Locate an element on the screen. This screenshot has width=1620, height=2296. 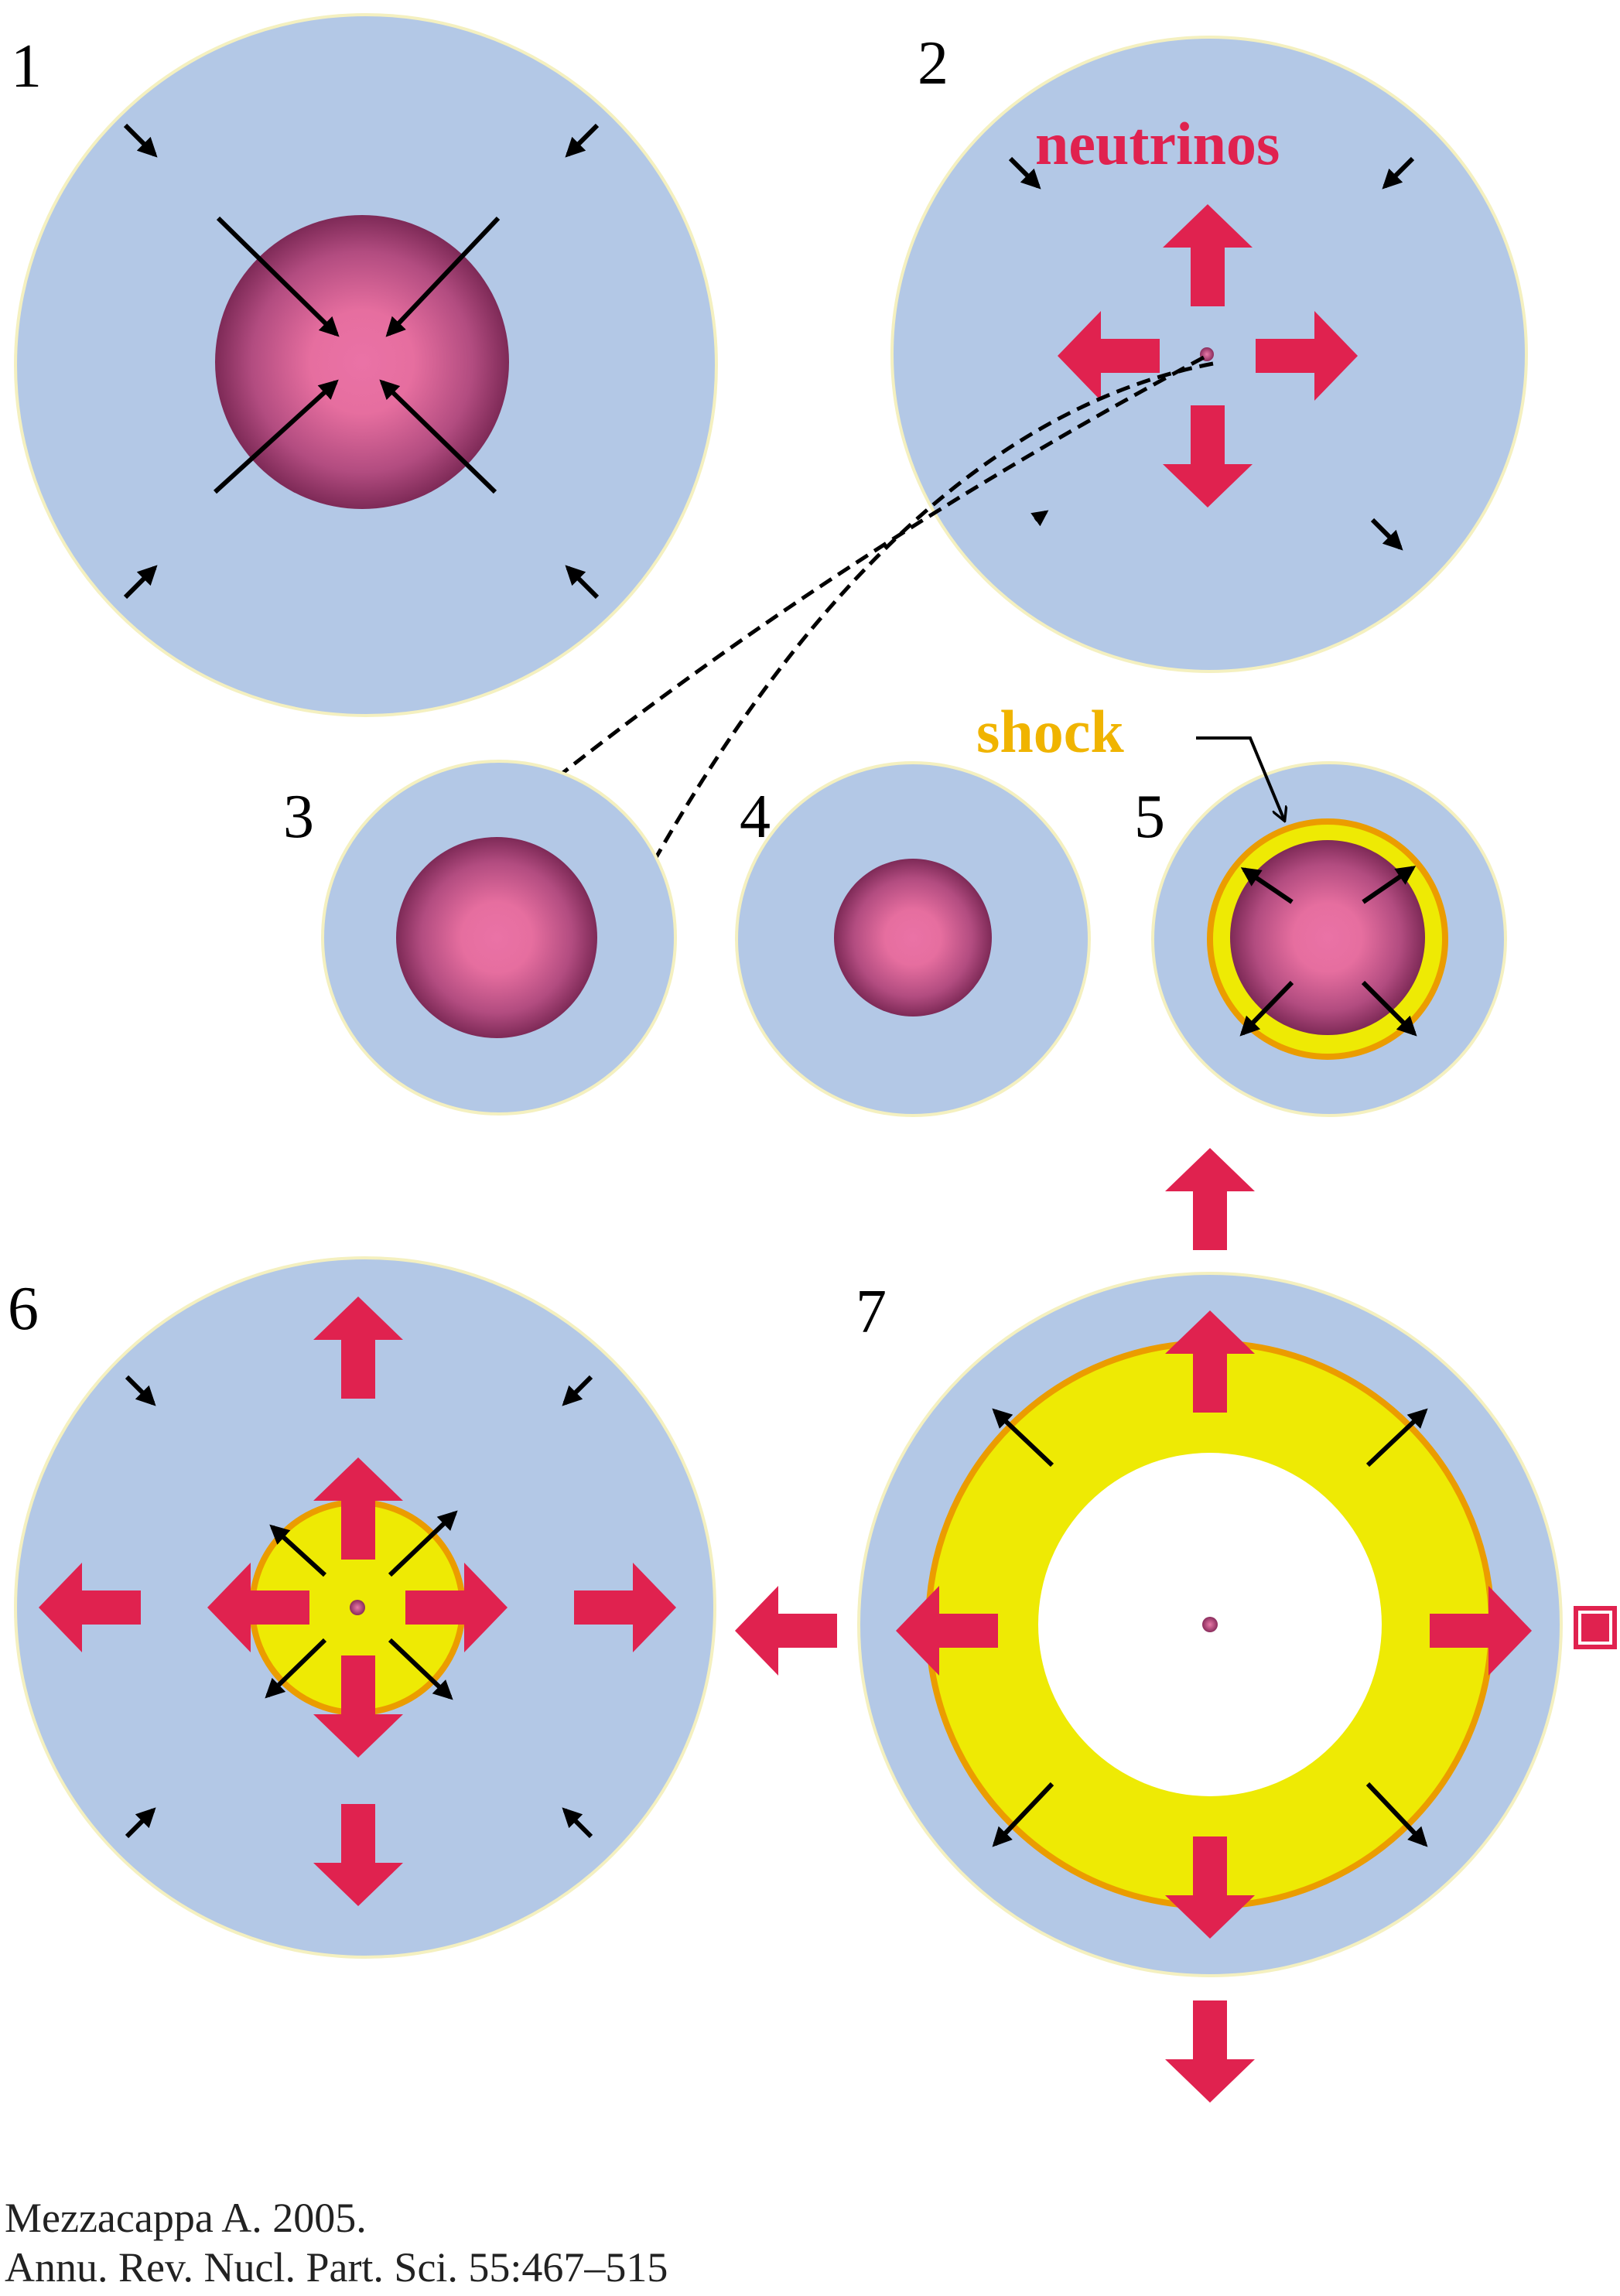
panel-number-6: 6 is located at coordinates (23, 1309).